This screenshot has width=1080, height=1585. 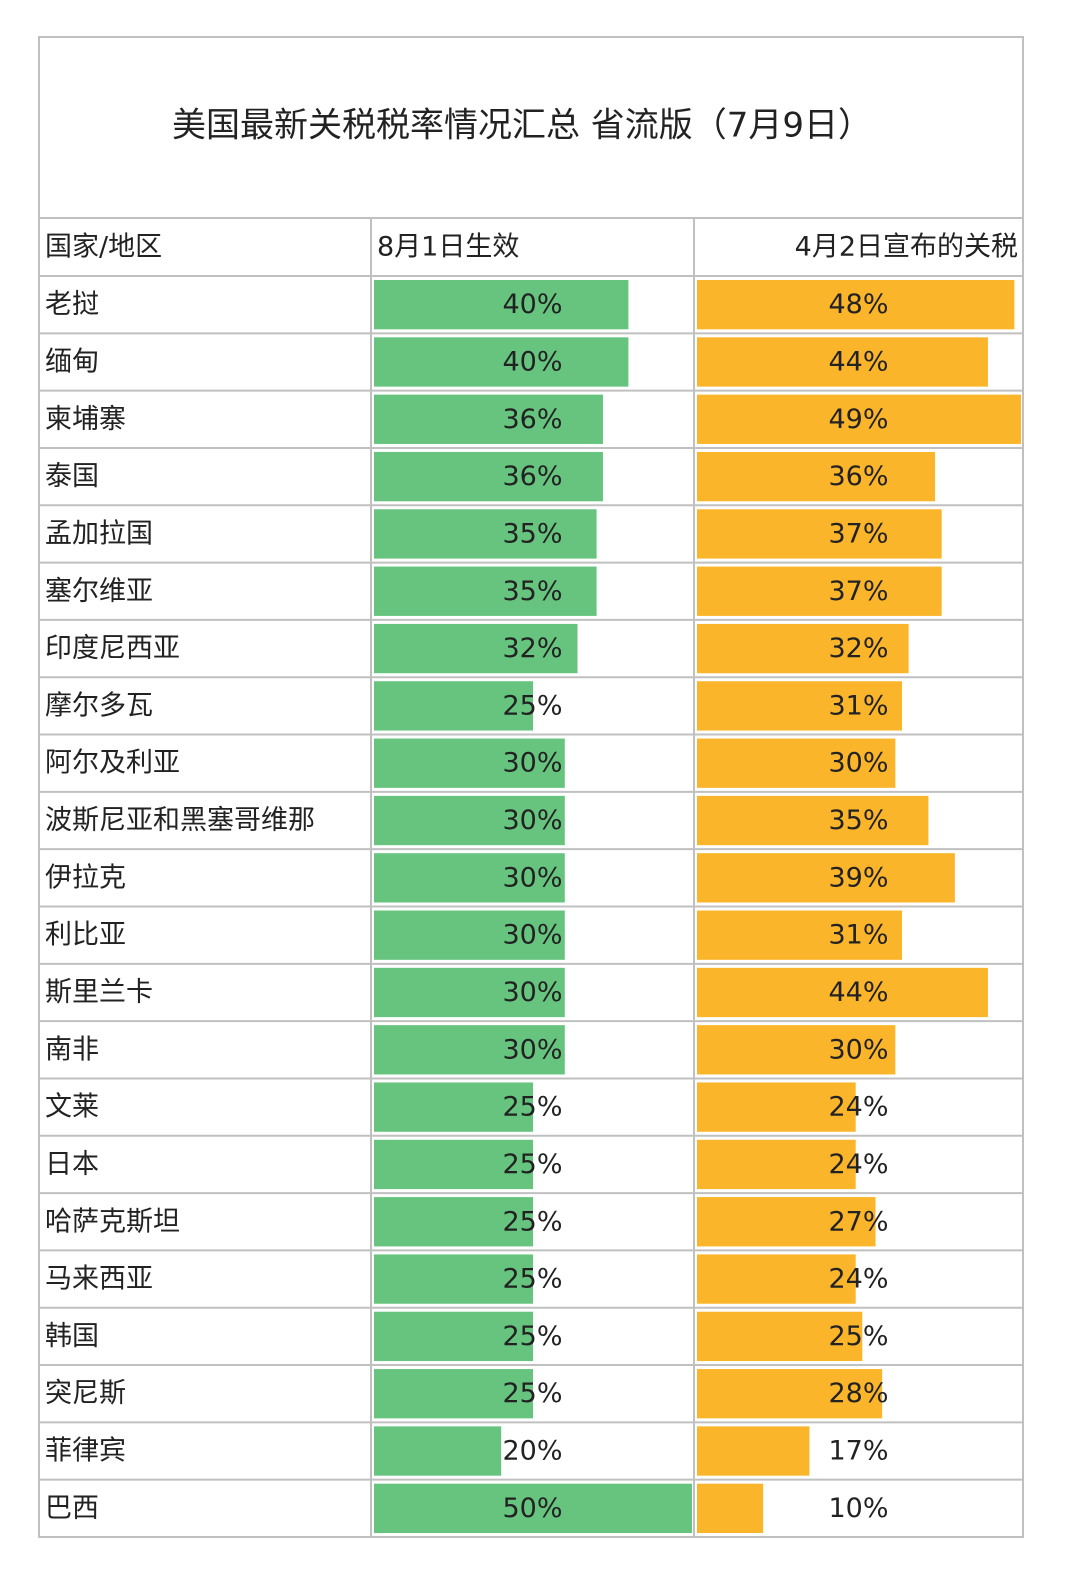 I want to click on row-label: 菲律宾, so click(x=85, y=1451).